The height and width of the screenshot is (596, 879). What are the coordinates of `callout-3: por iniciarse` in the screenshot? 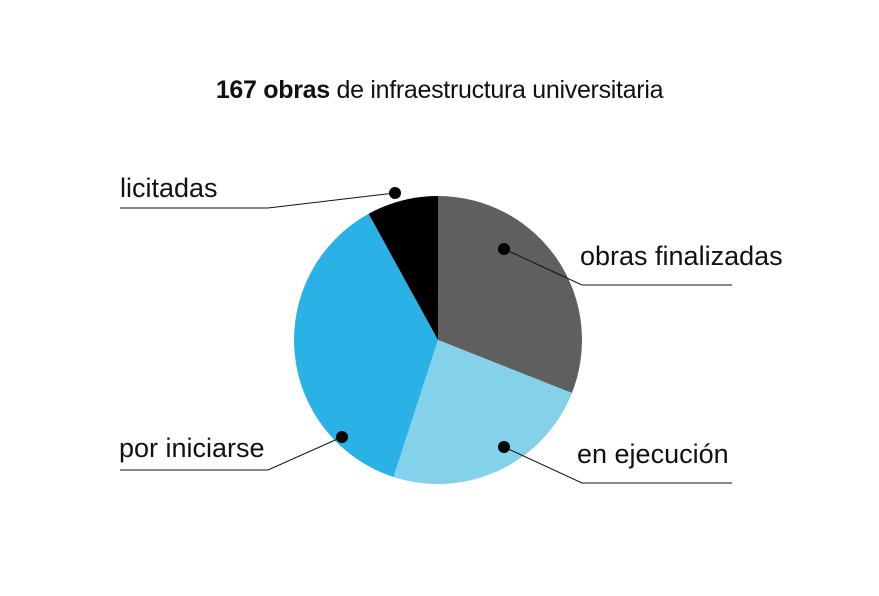 It's located at (233, 451).